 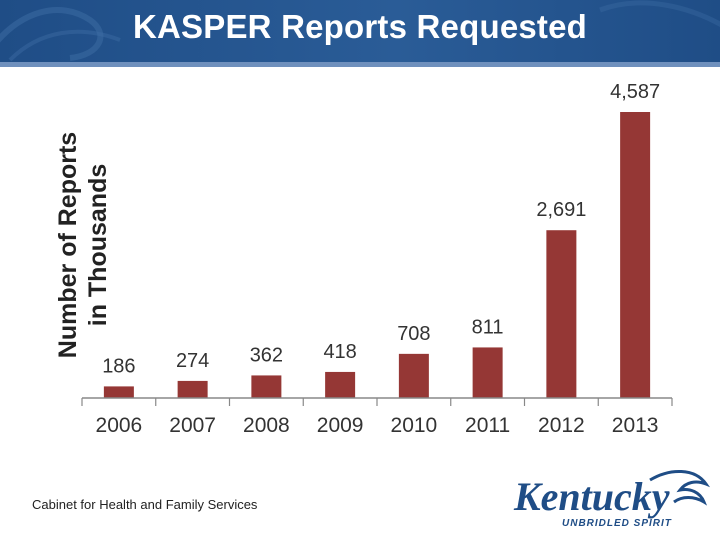 What do you see at coordinates (118, 392) in the screenshot?
I see `bar-2006` at bounding box center [118, 392].